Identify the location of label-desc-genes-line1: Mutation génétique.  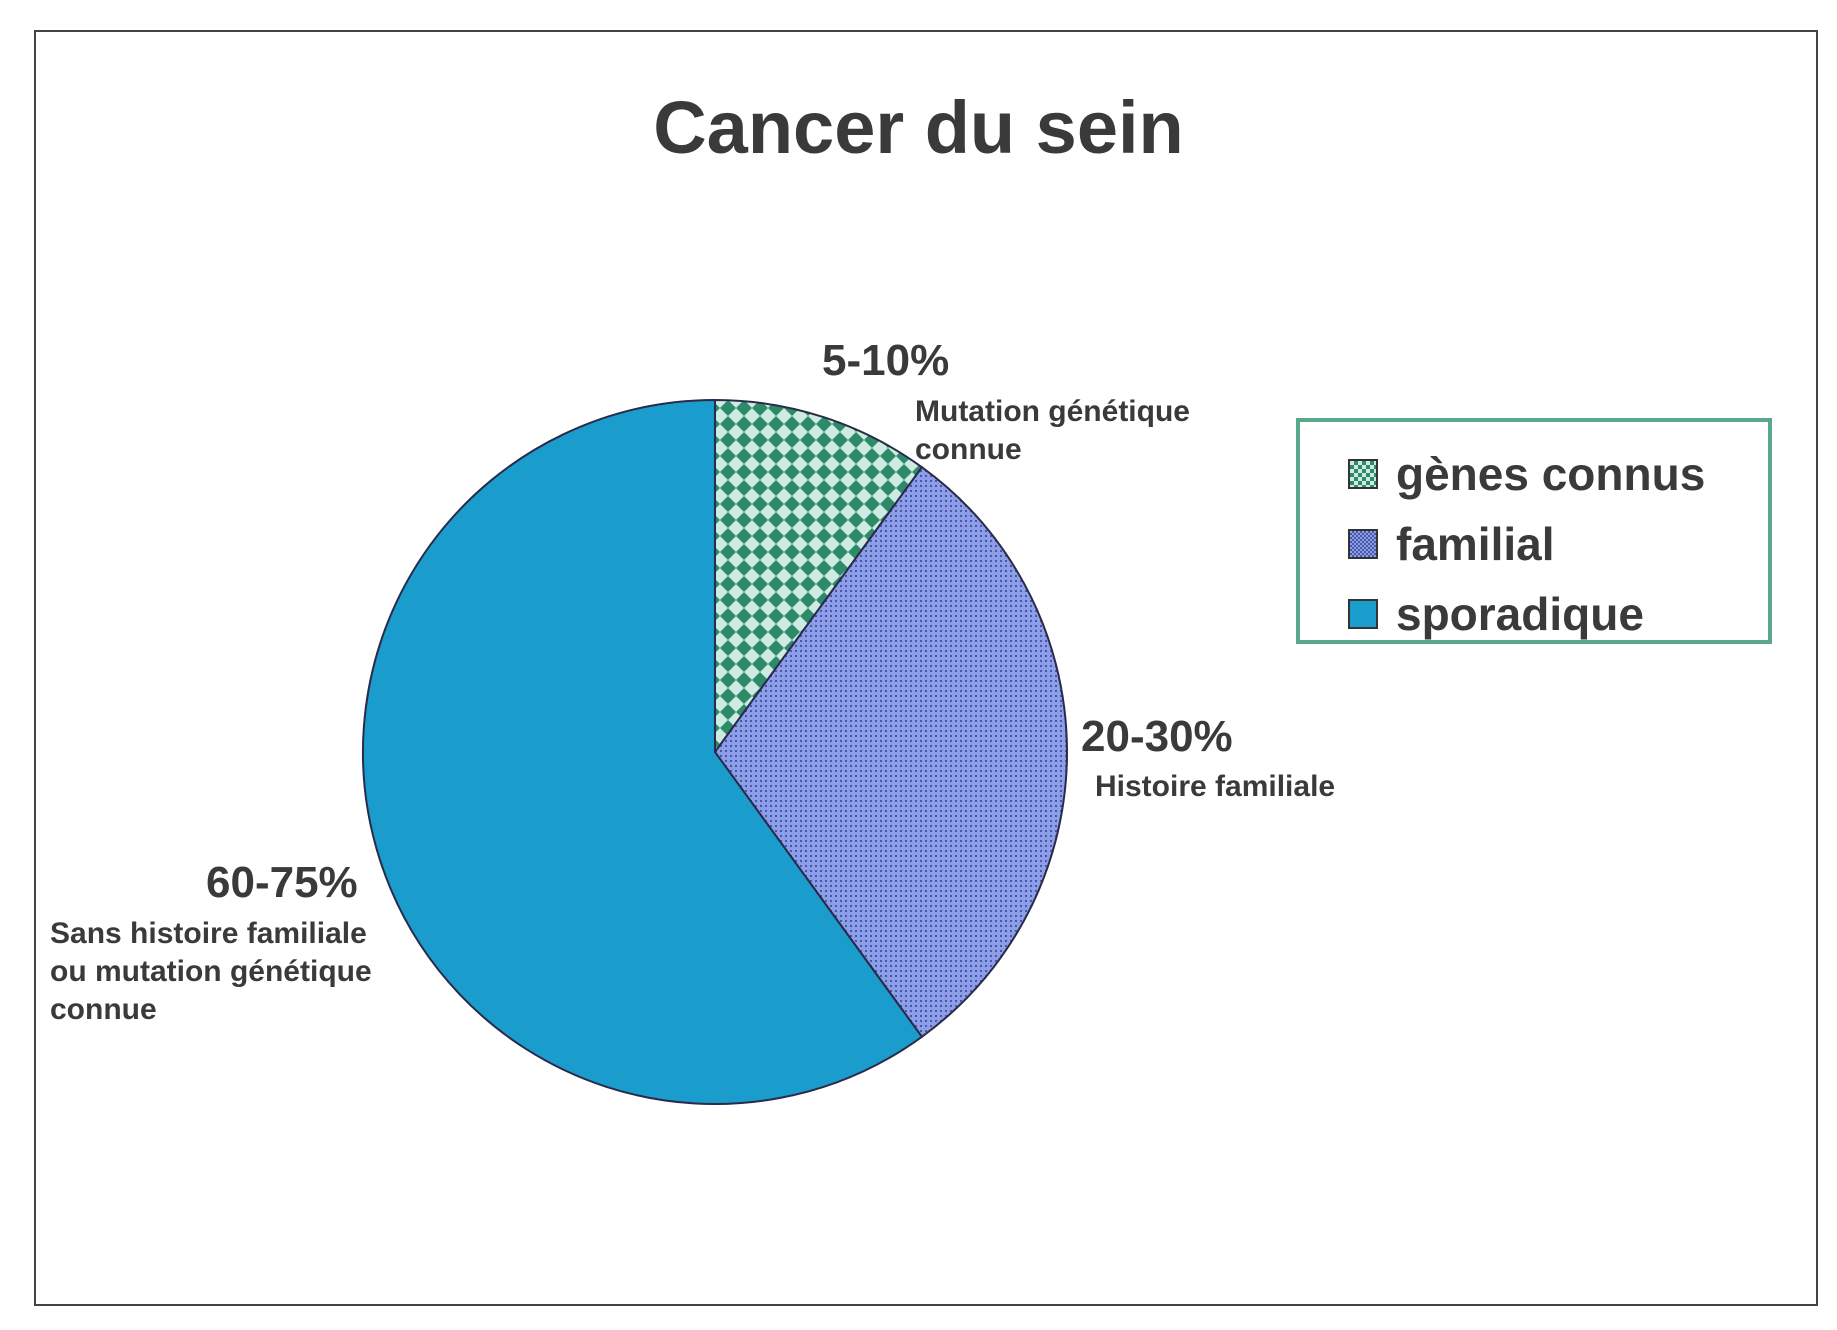
(1052, 411).